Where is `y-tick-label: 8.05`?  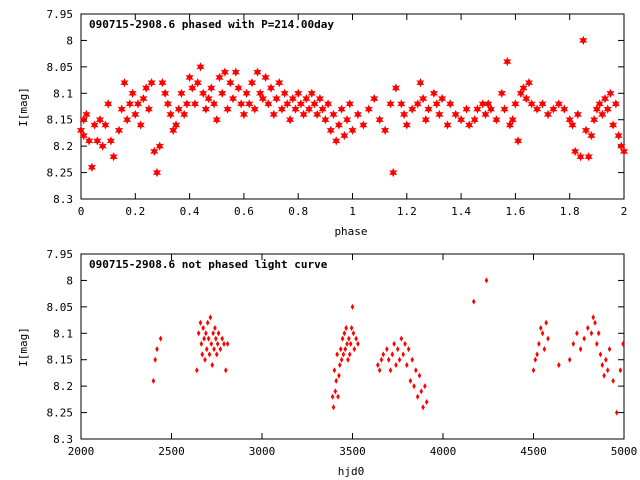 y-tick-label: 8.05 is located at coordinates (60, 307).